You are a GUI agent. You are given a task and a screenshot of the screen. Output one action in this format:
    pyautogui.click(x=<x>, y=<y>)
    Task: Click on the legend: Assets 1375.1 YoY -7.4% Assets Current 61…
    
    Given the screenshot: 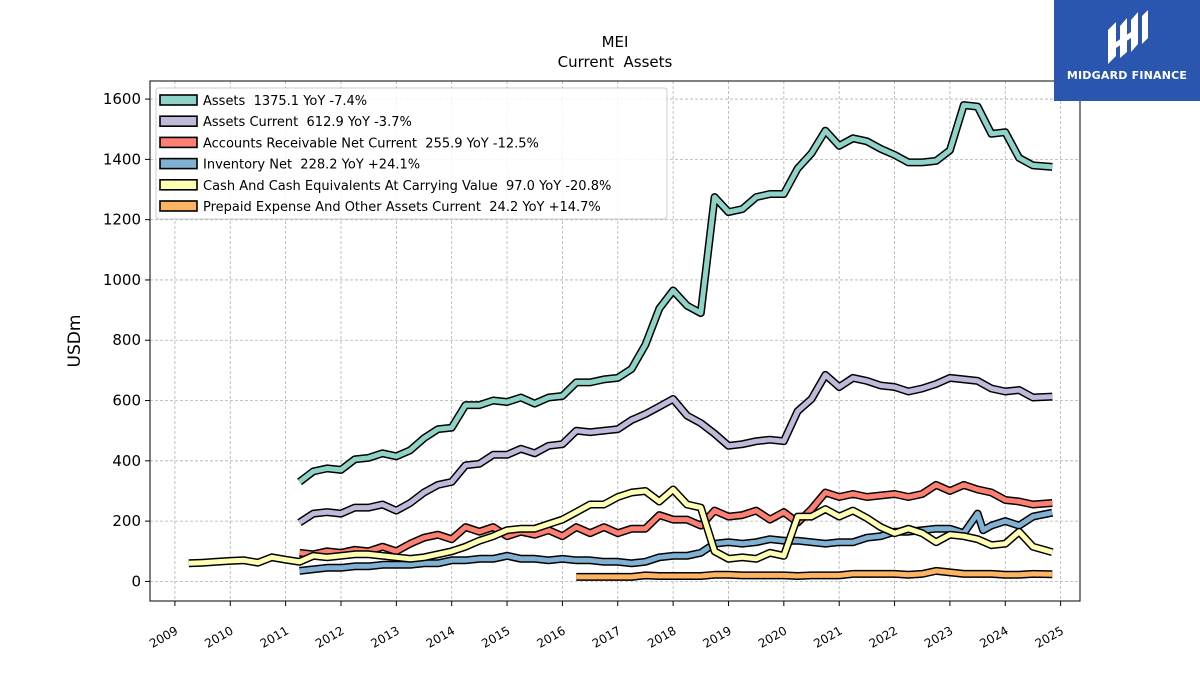 What is the action you would take?
    pyautogui.click(x=411, y=153)
    